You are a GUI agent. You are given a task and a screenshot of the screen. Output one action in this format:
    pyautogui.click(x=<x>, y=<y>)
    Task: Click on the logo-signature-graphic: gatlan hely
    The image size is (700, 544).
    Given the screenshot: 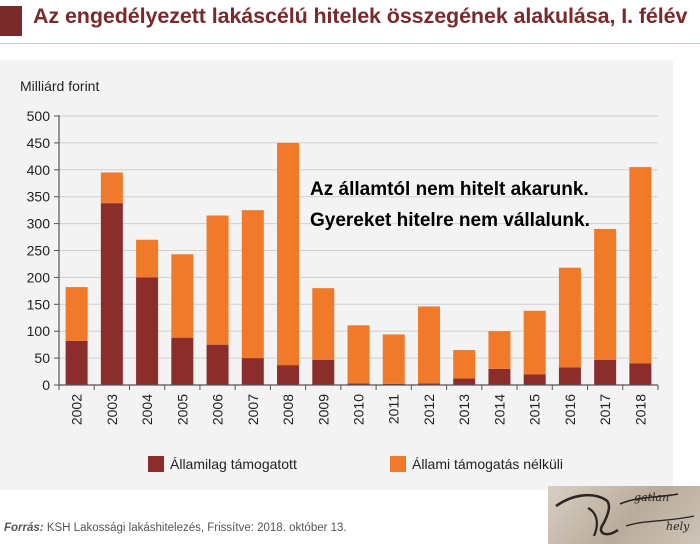 What is the action you would take?
    pyautogui.click(x=625, y=514)
    